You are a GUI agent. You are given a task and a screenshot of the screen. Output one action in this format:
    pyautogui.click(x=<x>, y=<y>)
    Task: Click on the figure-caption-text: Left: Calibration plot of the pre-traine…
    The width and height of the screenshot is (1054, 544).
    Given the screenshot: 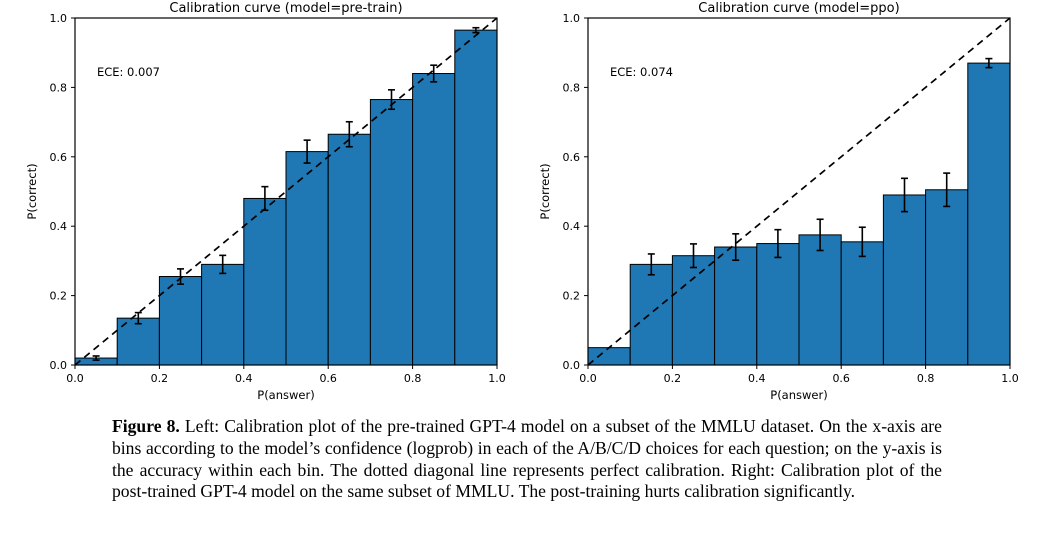 What is the action you would take?
    pyautogui.click(x=527, y=459)
    